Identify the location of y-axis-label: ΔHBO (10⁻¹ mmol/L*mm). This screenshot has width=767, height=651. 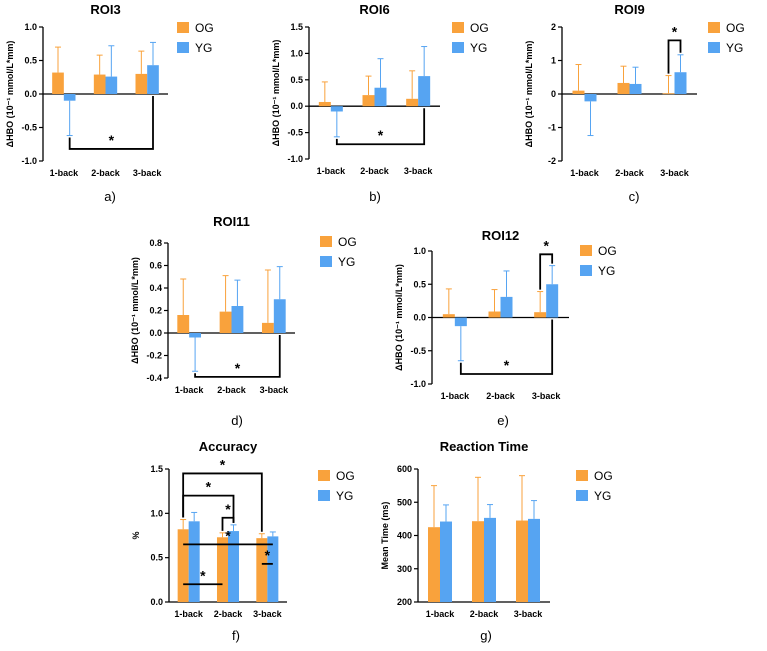
(135, 310).